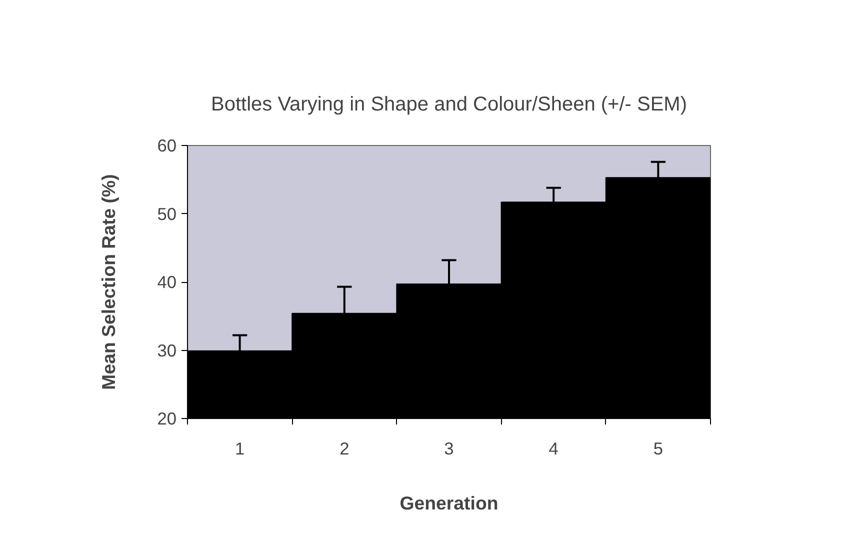  I want to click on y-tick-label: 40, so click(167, 282).